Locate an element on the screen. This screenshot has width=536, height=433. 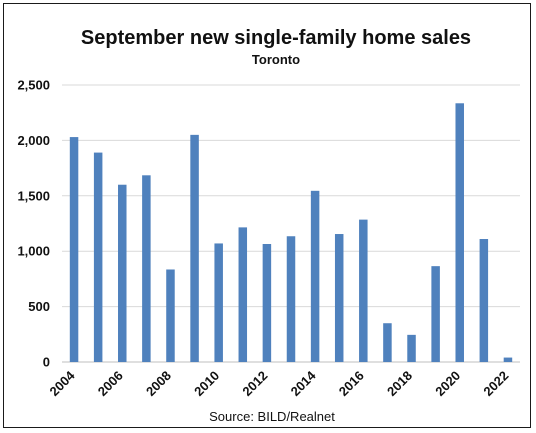
bar-2008 is located at coordinates (170, 315).